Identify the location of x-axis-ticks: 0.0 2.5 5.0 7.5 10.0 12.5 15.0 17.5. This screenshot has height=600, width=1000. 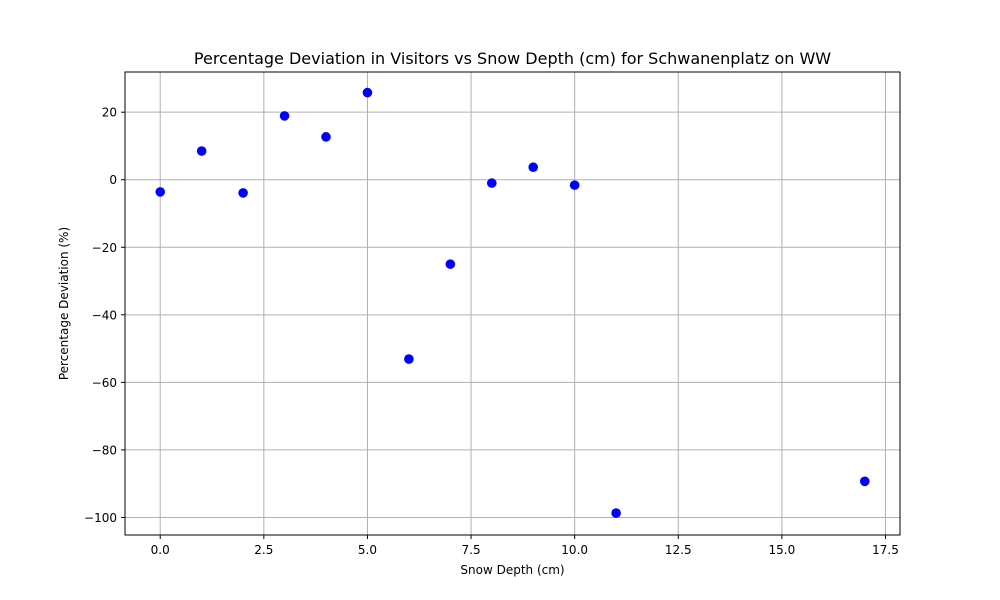
(525, 546).